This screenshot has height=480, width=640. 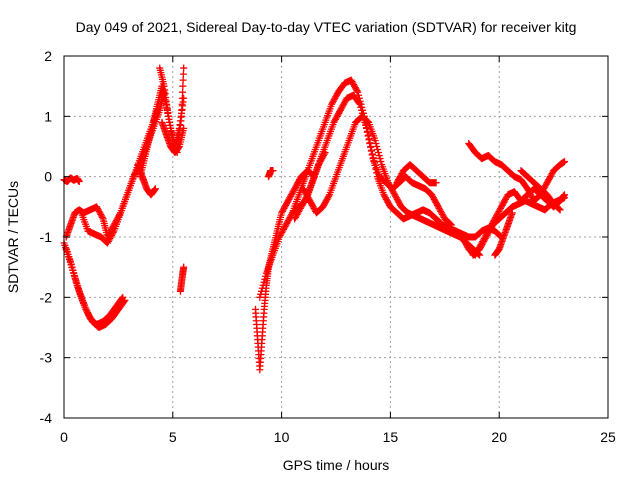 I want to click on y-tick-labels: -4 -3 -2 -1 0 1 2, so click(x=46, y=237).